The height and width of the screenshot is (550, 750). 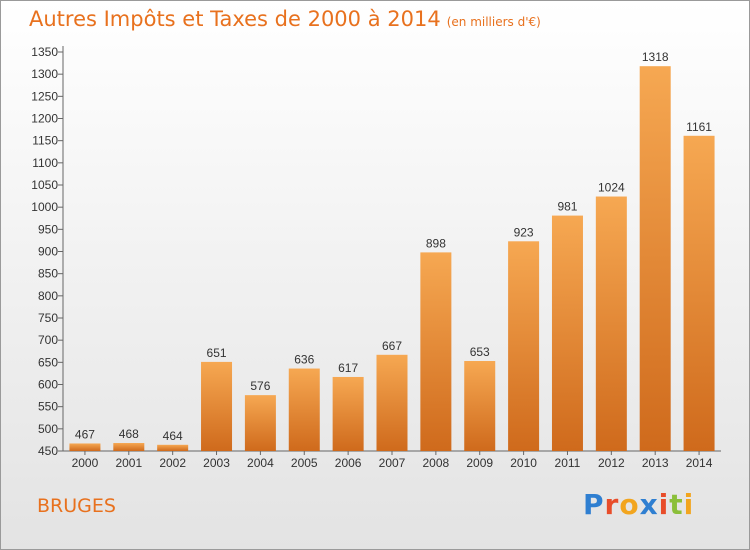 I want to click on bar-2009, so click(x=480, y=406).